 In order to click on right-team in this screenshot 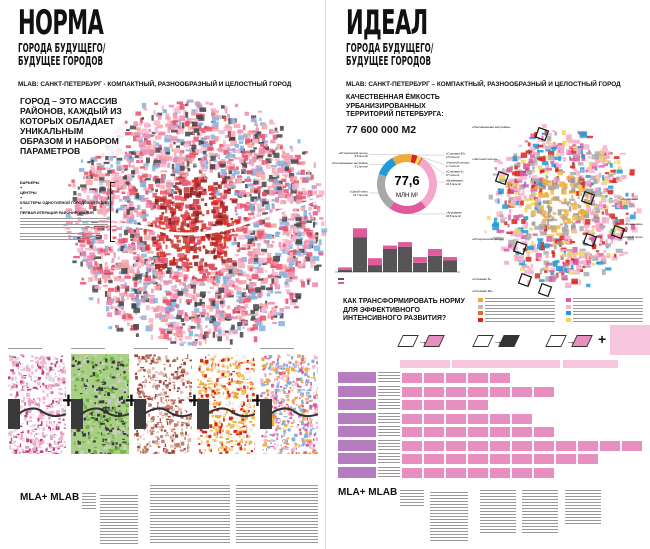, I will do `click(449, 517)`.